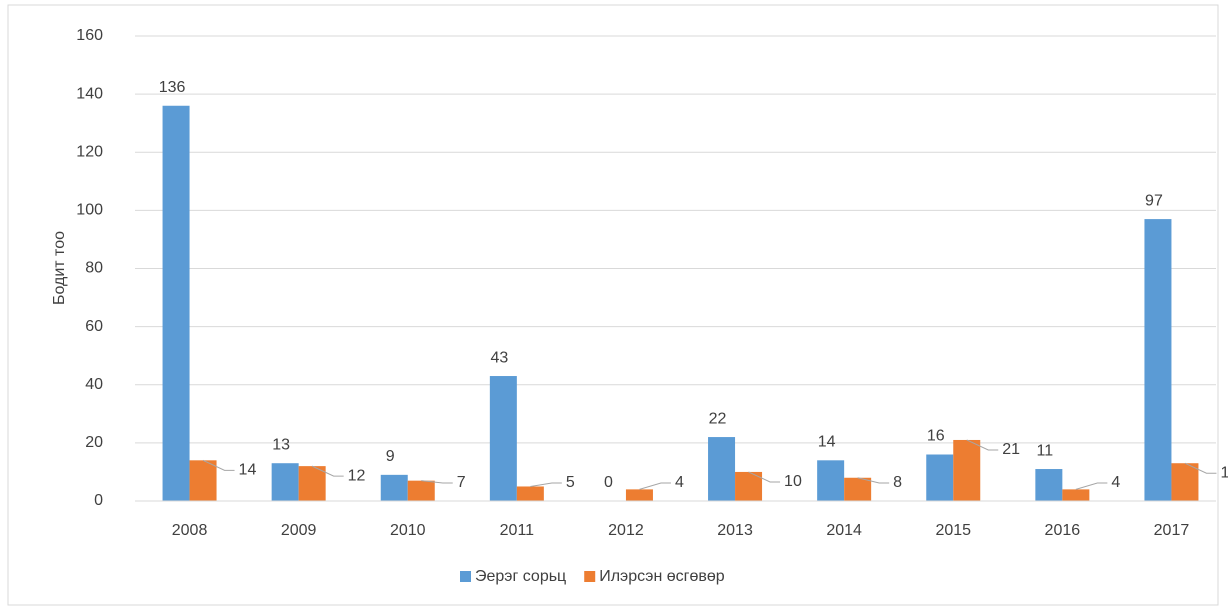 This screenshot has height=611, width=1228. I want to click on data-label: 7, so click(461, 482).